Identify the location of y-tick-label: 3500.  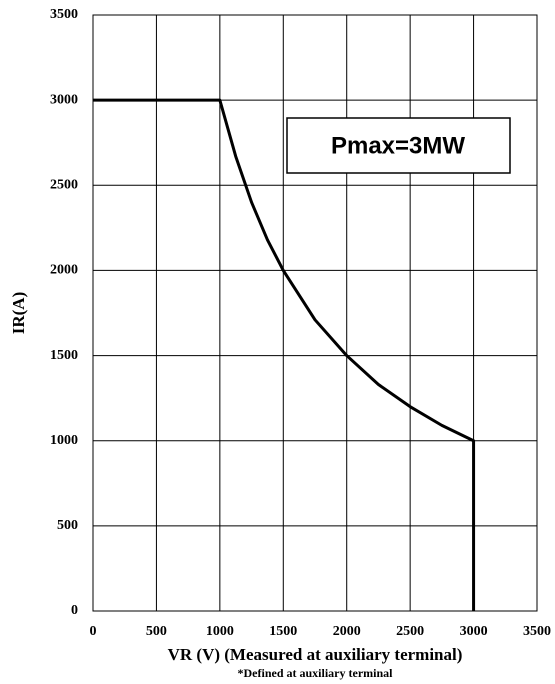
(64, 14).